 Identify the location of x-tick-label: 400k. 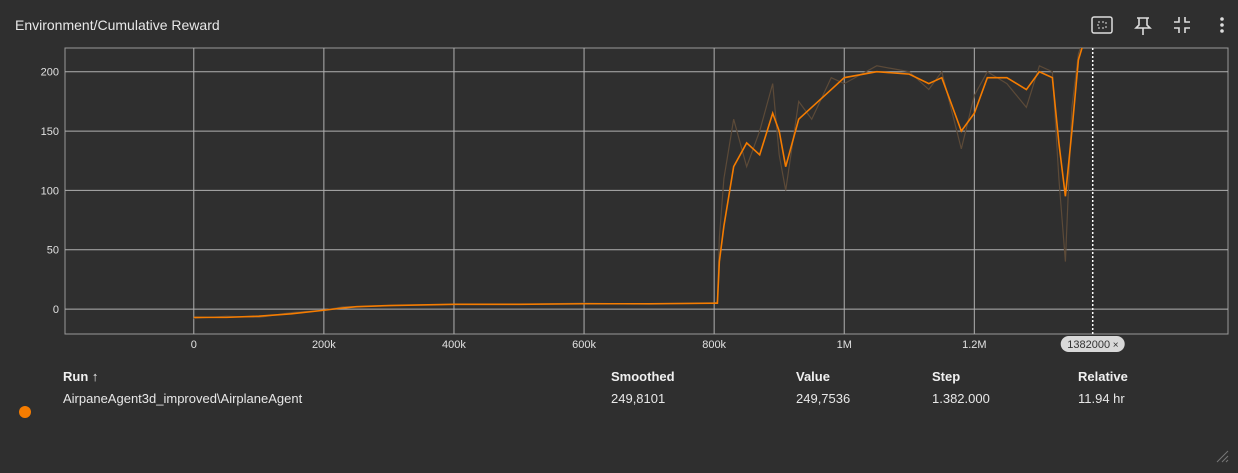
(454, 345).